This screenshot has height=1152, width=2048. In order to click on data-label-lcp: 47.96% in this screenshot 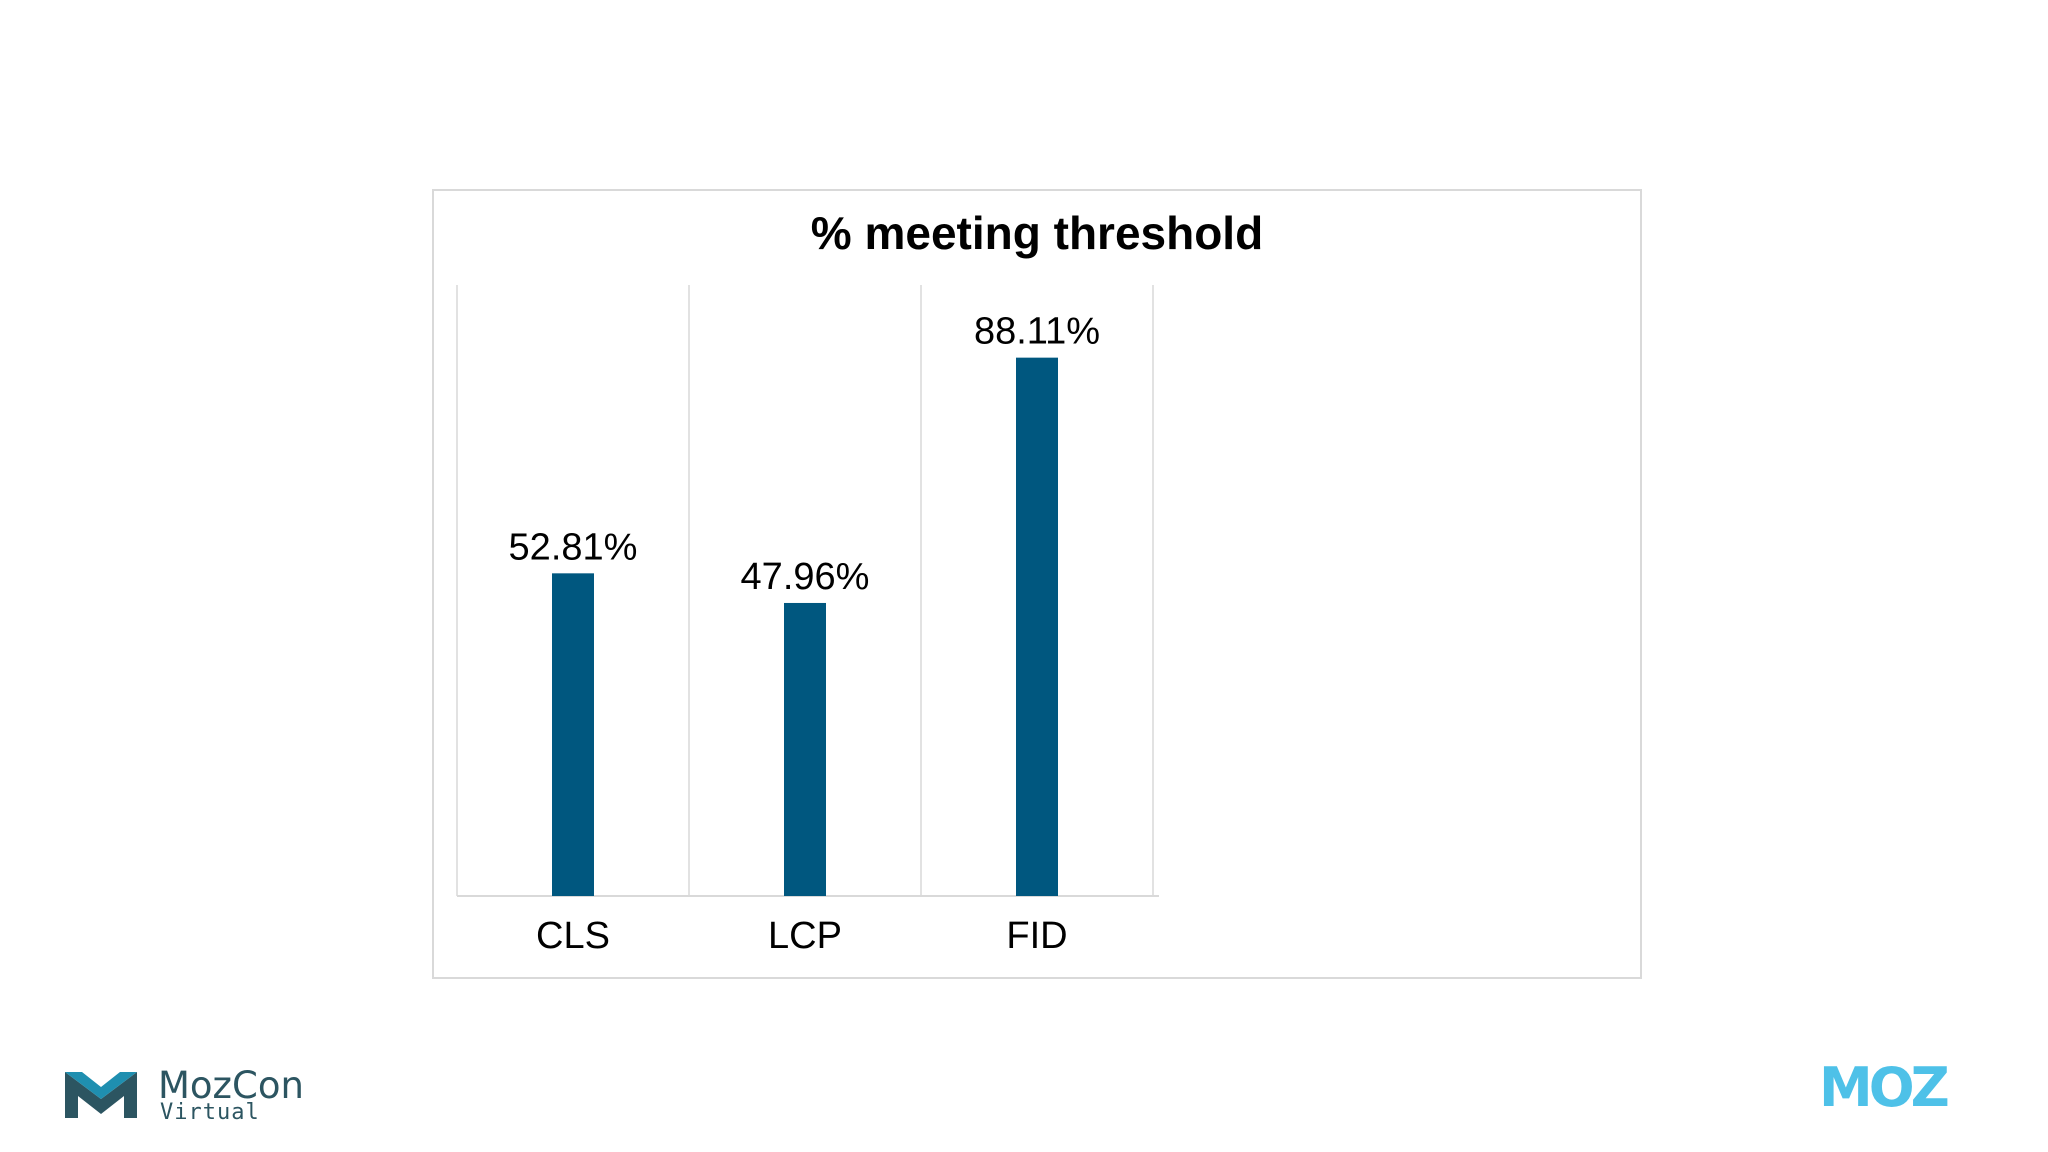, I will do `click(805, 577)`.